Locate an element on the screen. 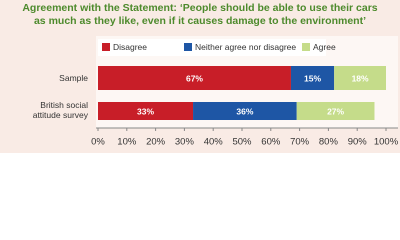  legend-label: Disagree is located at coordinates (130, 47).